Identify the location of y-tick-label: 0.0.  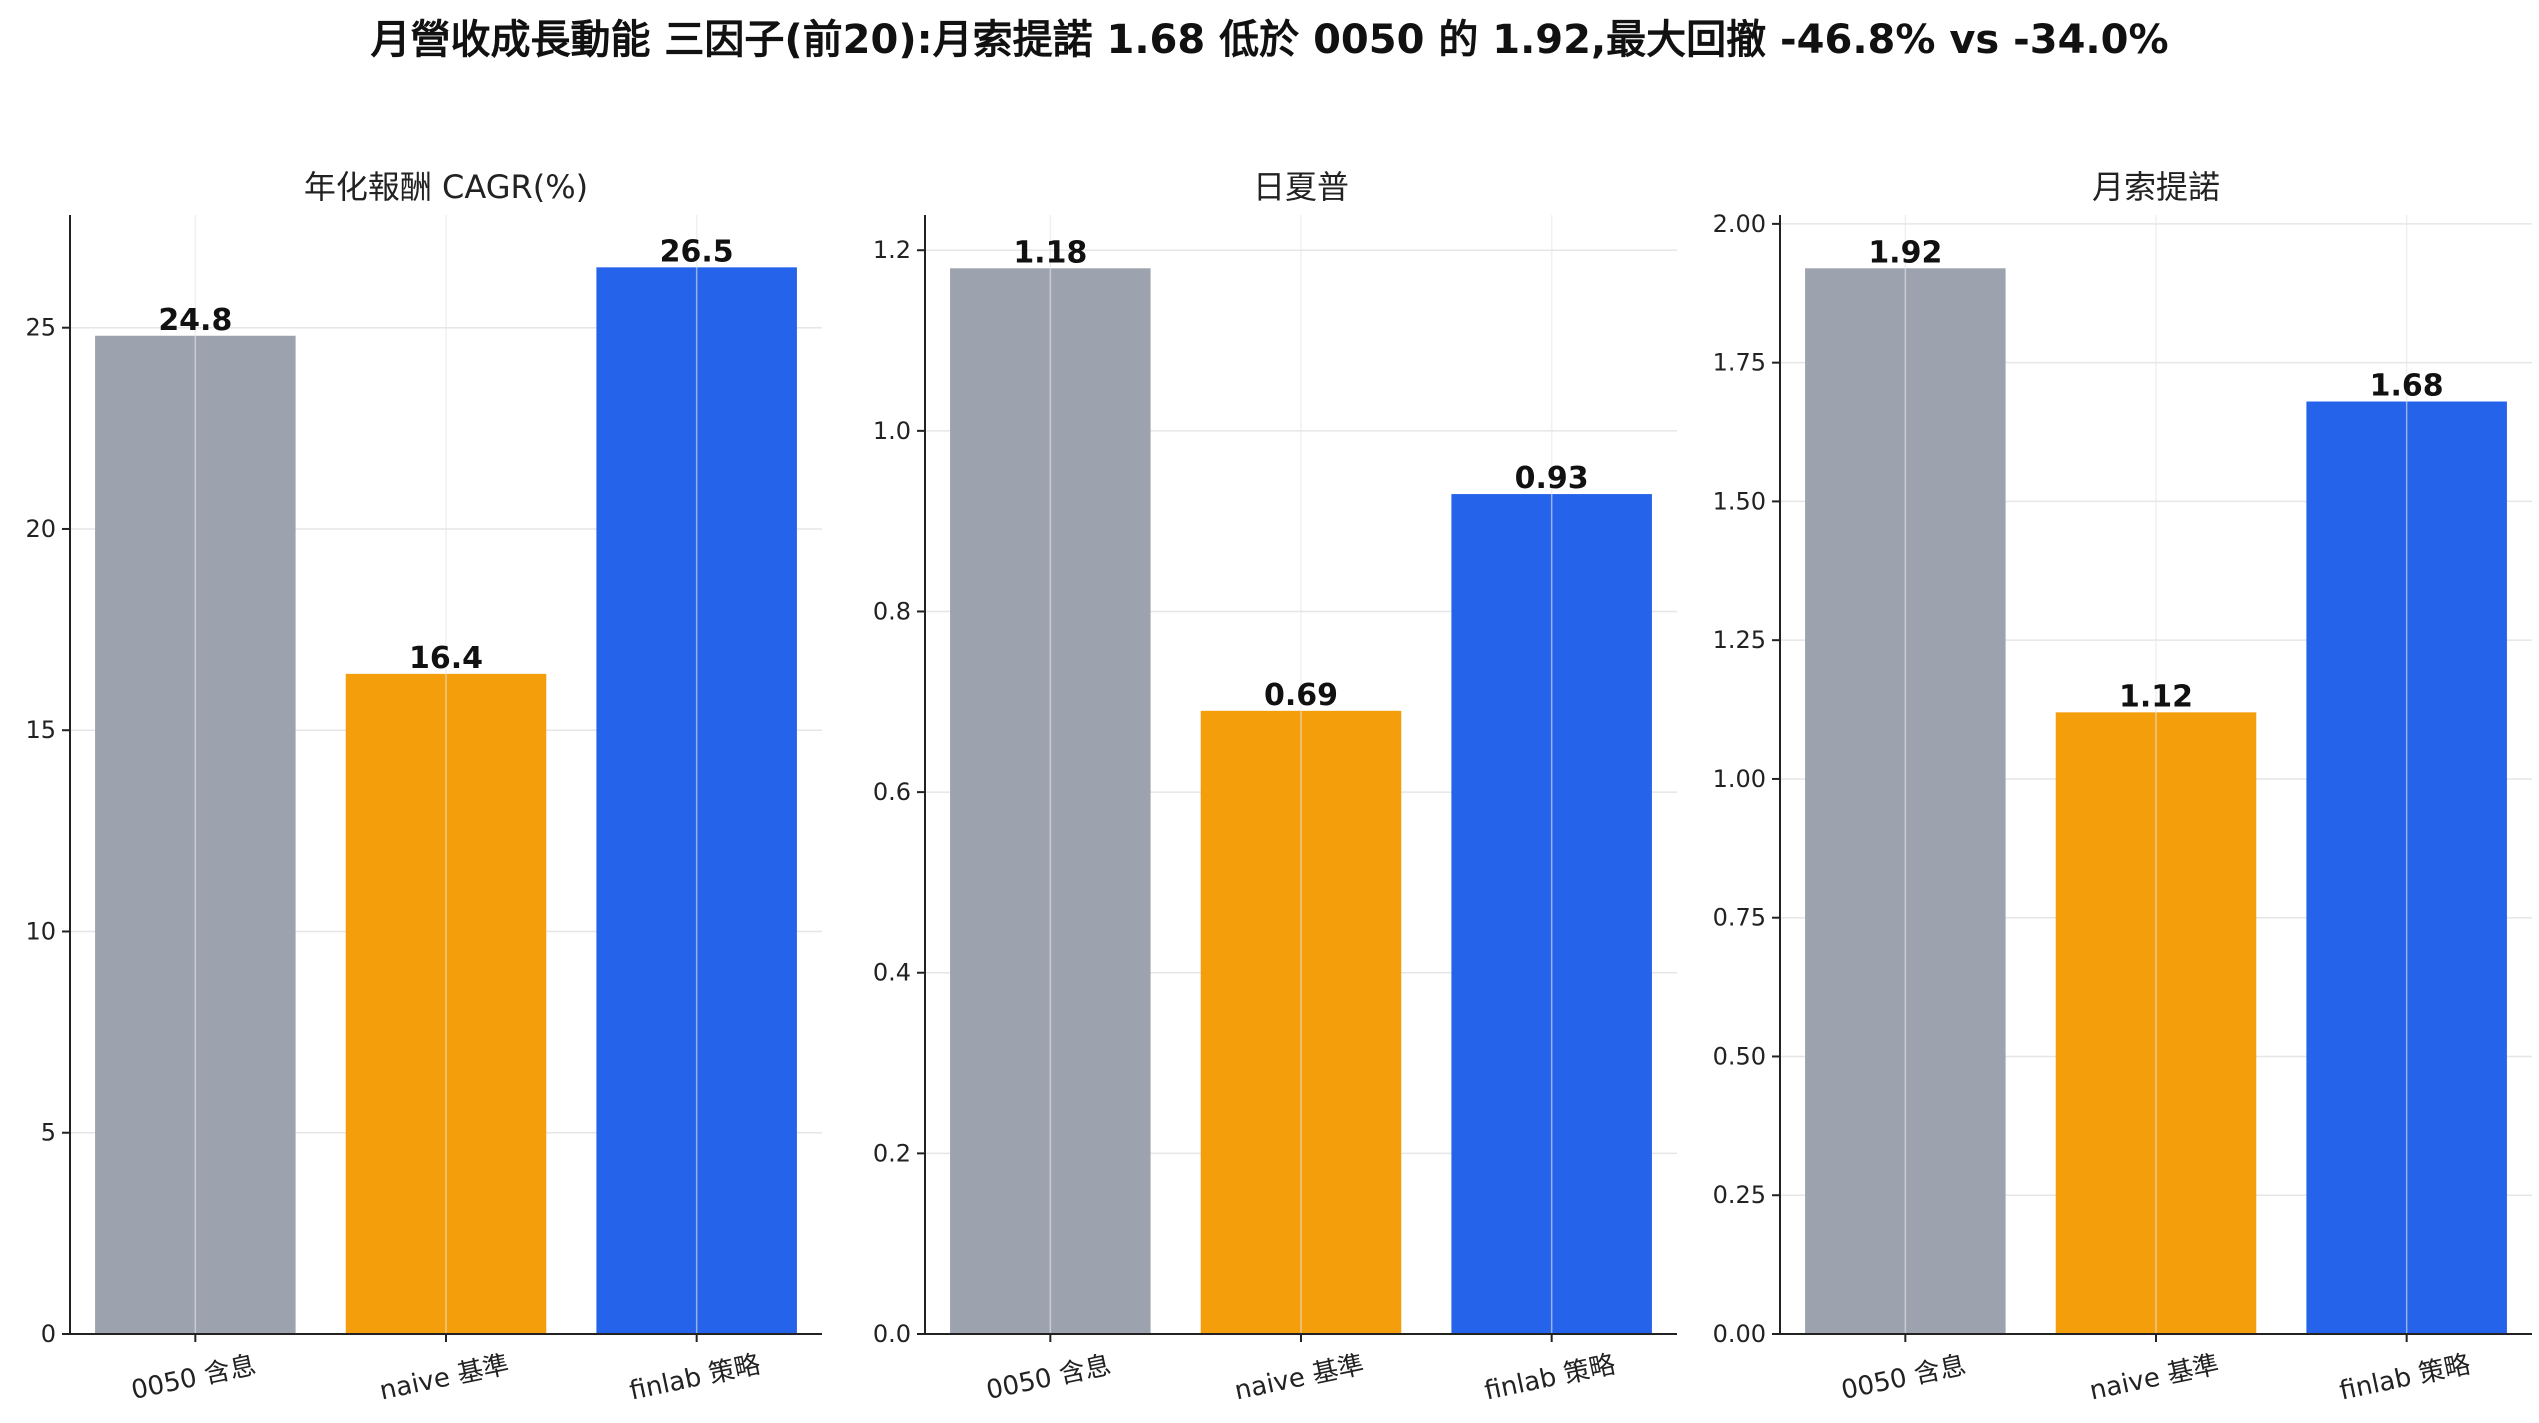
(892, 1334).